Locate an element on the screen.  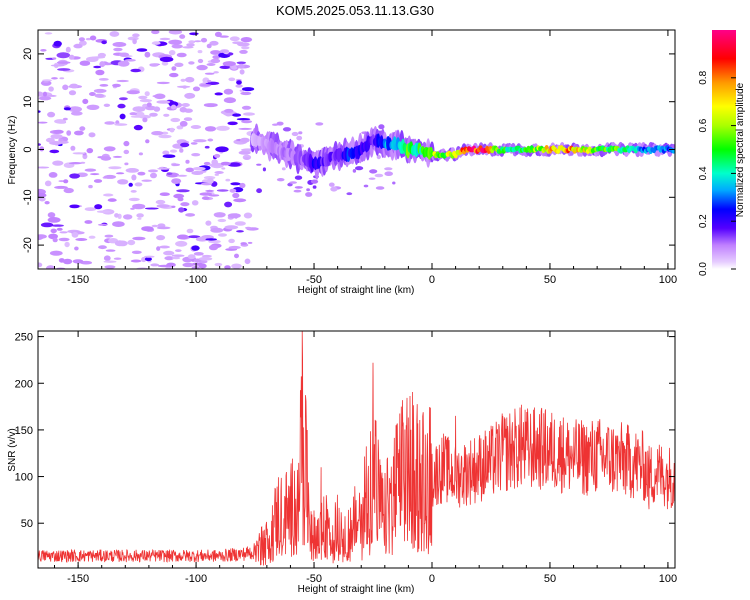
y-tick-label: 20 is located at coordinates (28, 54).